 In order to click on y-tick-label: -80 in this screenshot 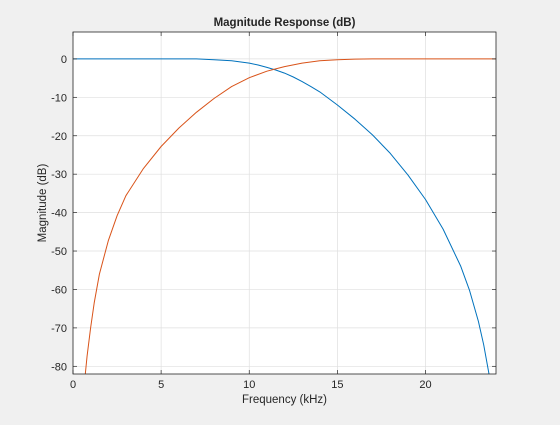, I will do `click(59, 367)`.